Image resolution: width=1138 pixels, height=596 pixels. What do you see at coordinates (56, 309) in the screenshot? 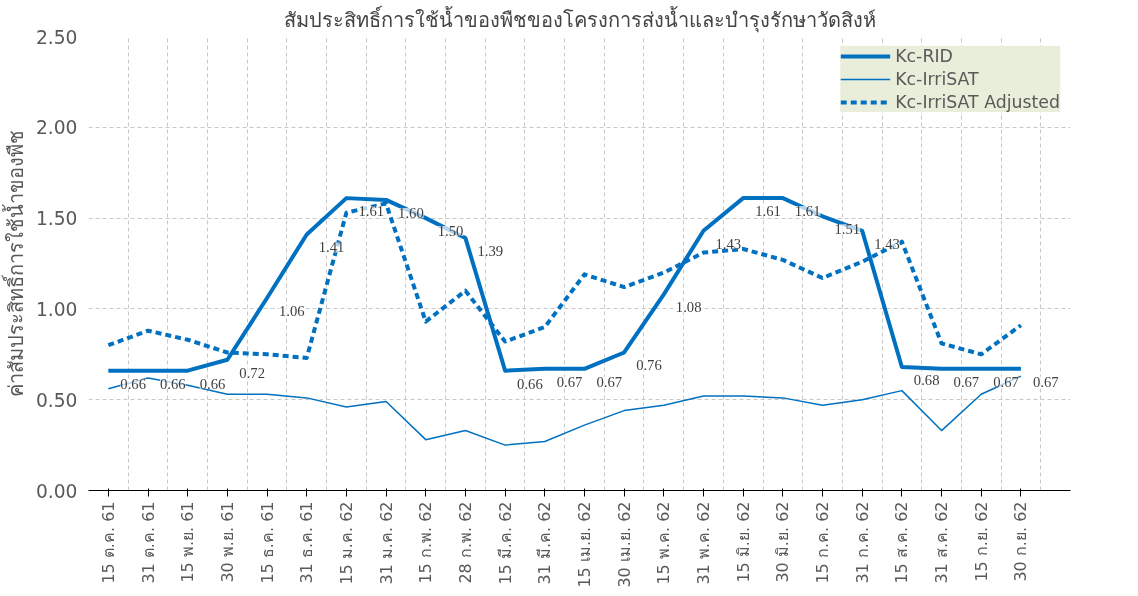
I see `y-tick-label: 1.00` at bounding box center [56, 309].